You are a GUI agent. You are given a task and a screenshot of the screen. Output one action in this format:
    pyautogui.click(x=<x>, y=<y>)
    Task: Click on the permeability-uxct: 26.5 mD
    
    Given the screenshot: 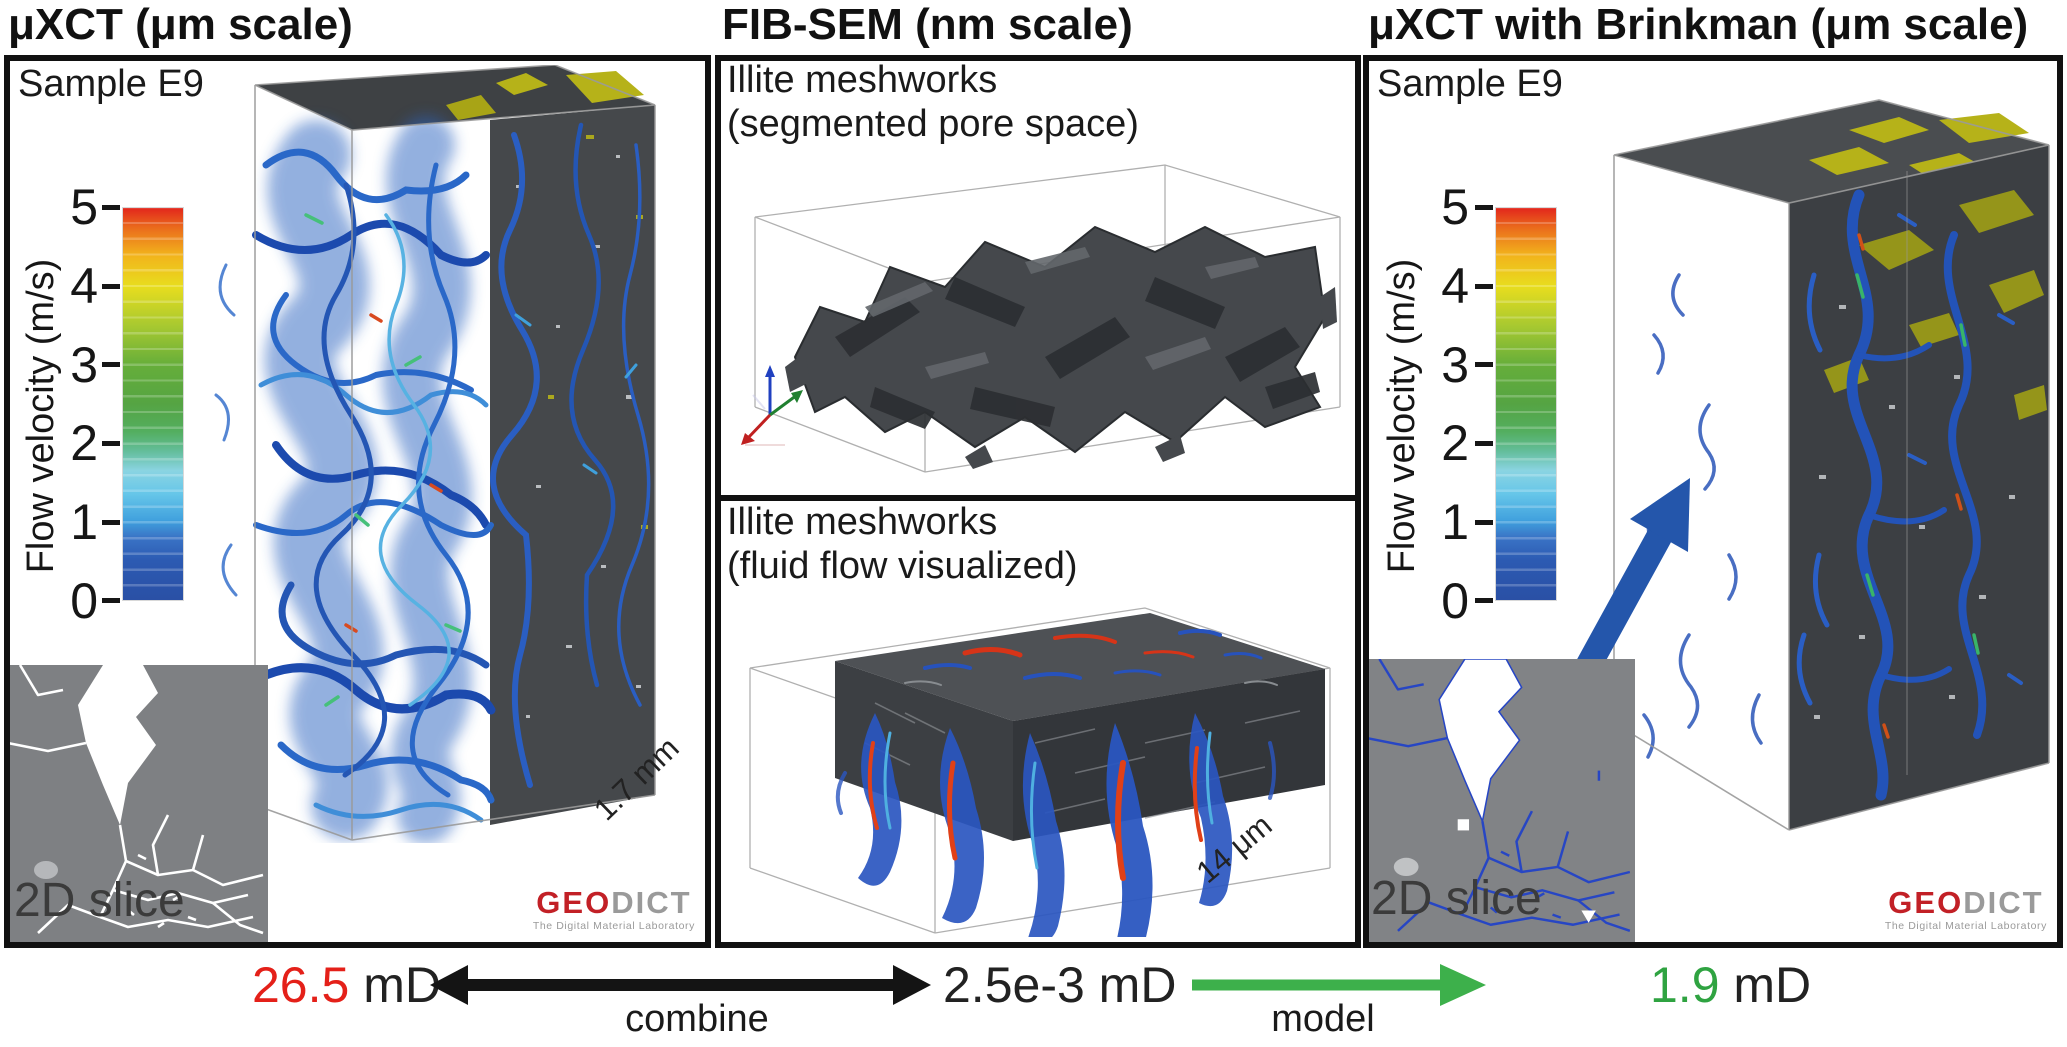 What is the action you would take?
    pyautogui.click(x=346, y=985)
    